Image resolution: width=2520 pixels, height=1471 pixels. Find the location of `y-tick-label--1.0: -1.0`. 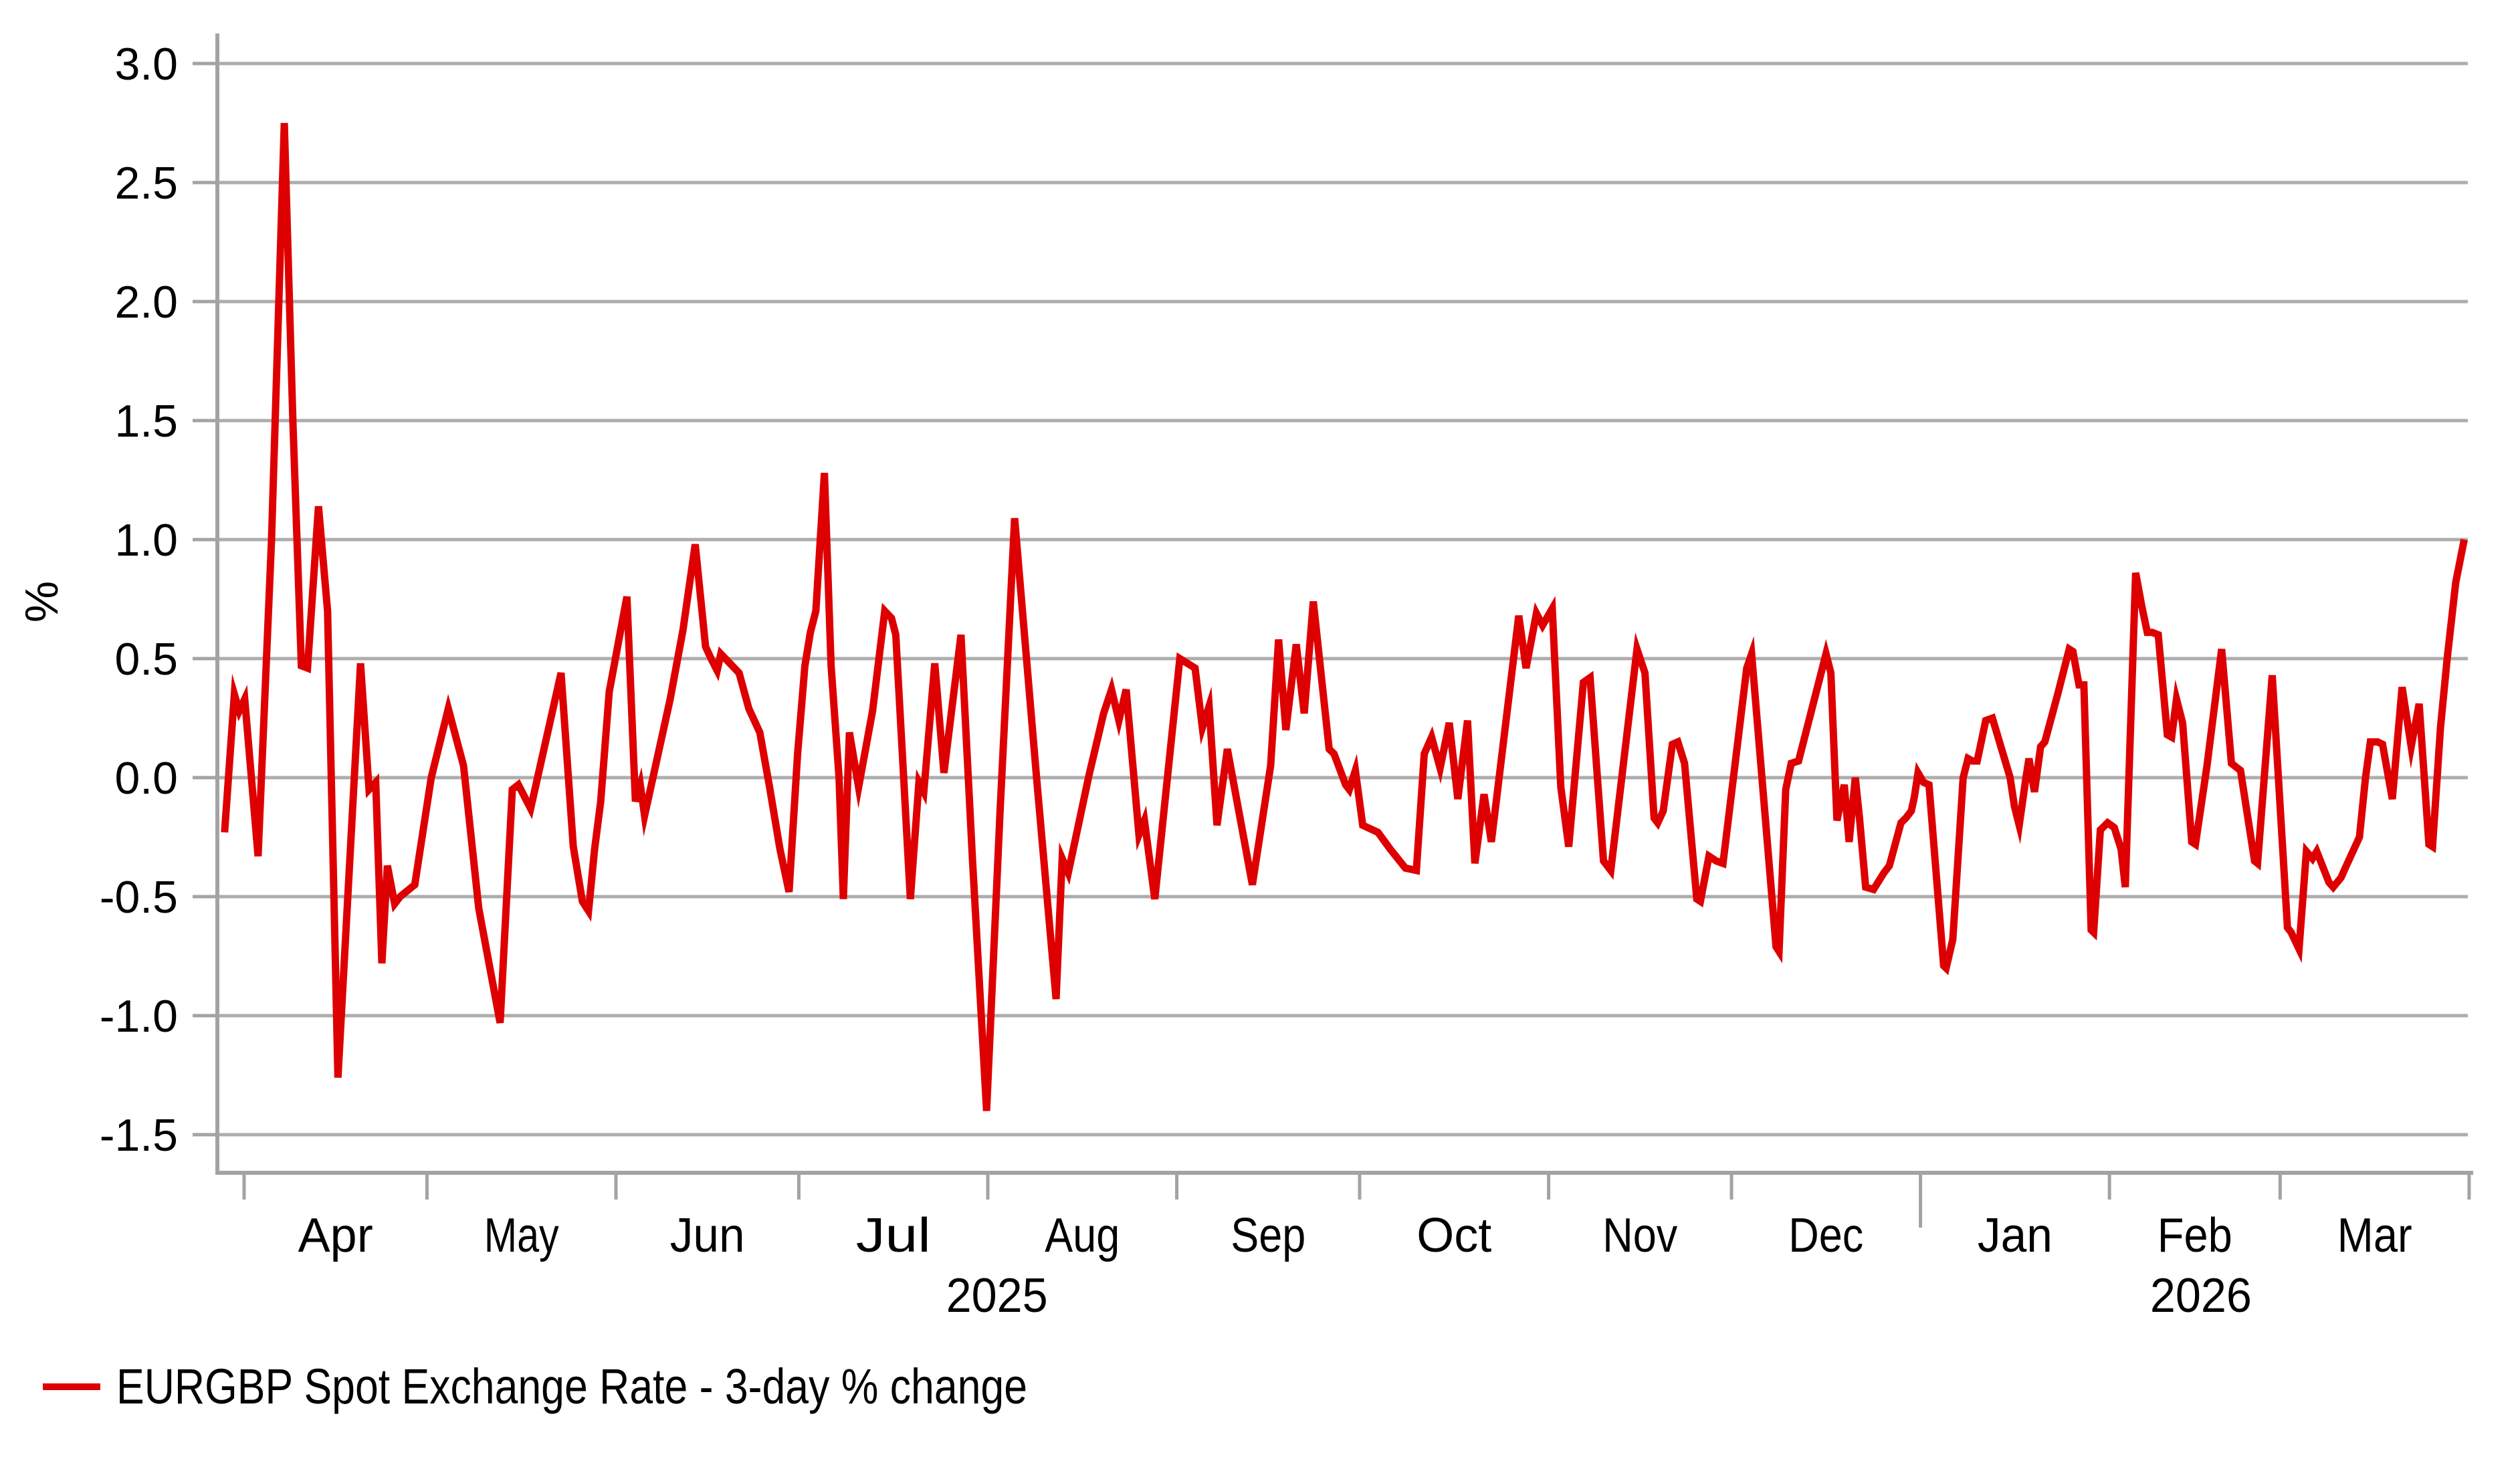

y-tick-label--1.0: -1.0 is located at coordinates (139, 1016).